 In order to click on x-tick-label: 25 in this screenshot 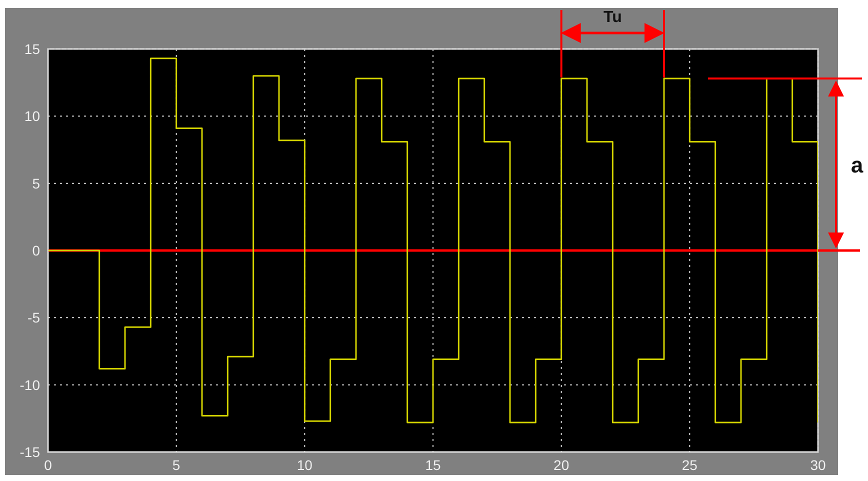, I will do `click(690, 464)`.